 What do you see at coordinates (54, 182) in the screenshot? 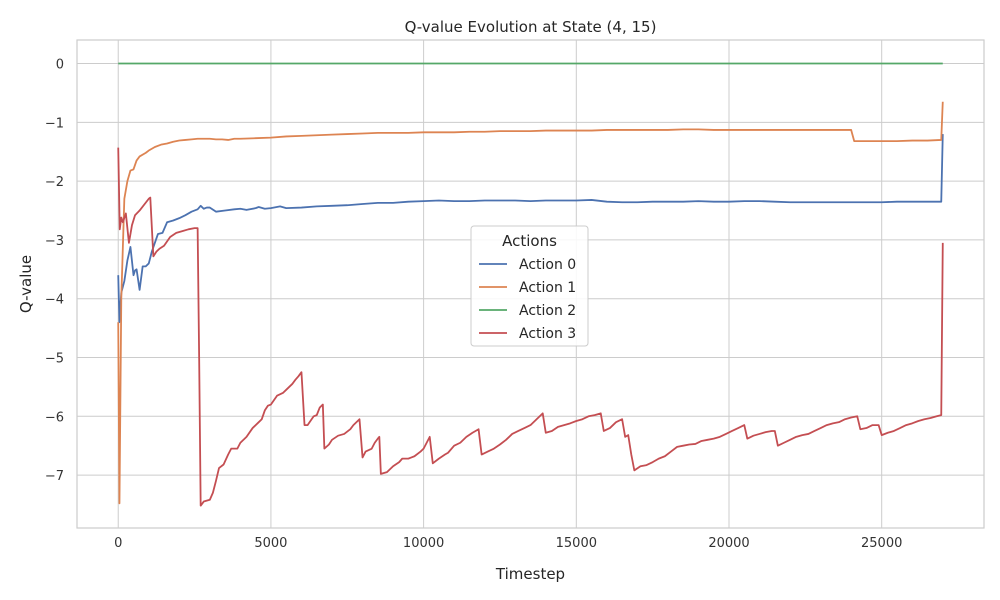
I see `y-tick-label: −2` at bounding box center [54, 182].